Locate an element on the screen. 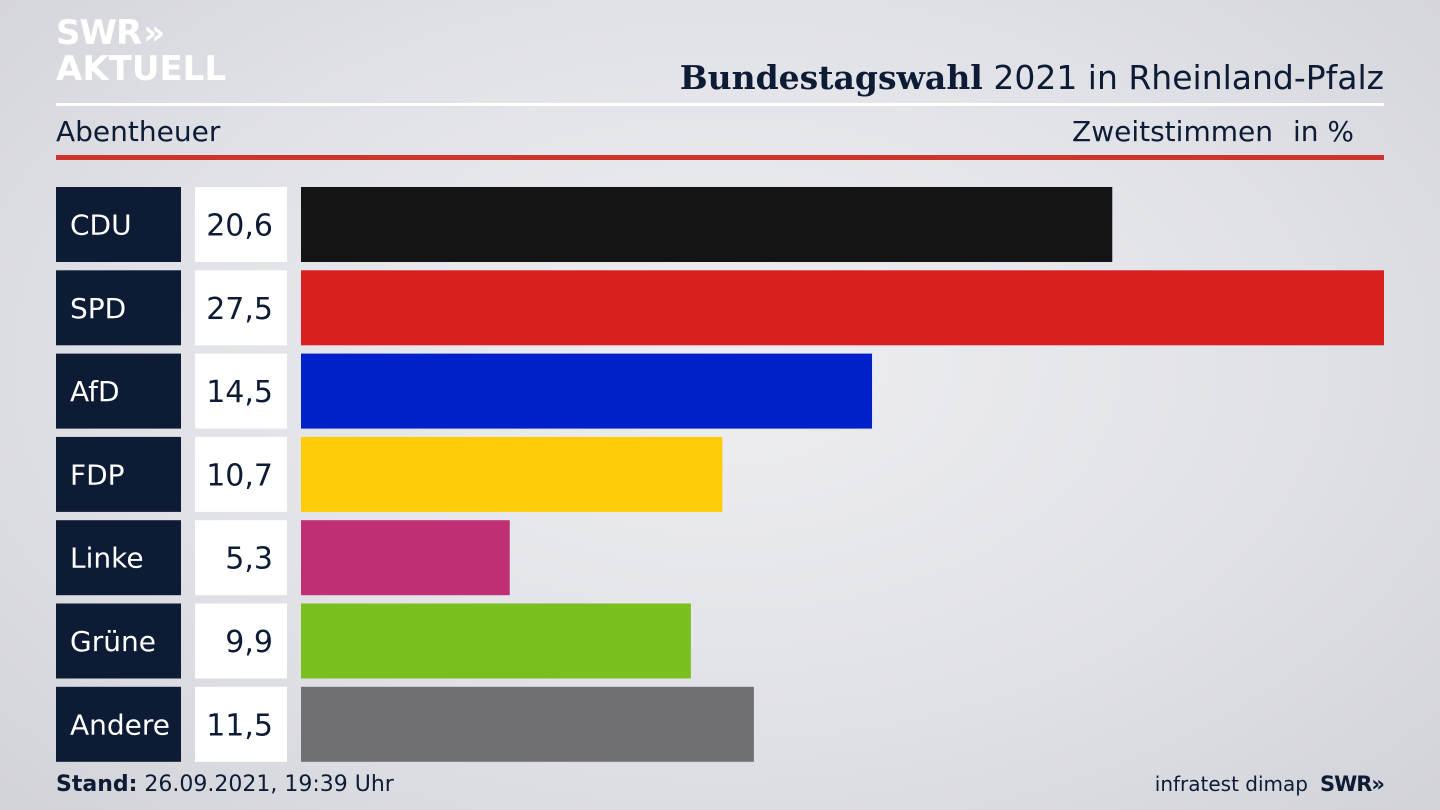 Image resolution: width=1440 pixels, height=810 pixels. source-name: infratest dimap is located at coordinates (1231, 784).